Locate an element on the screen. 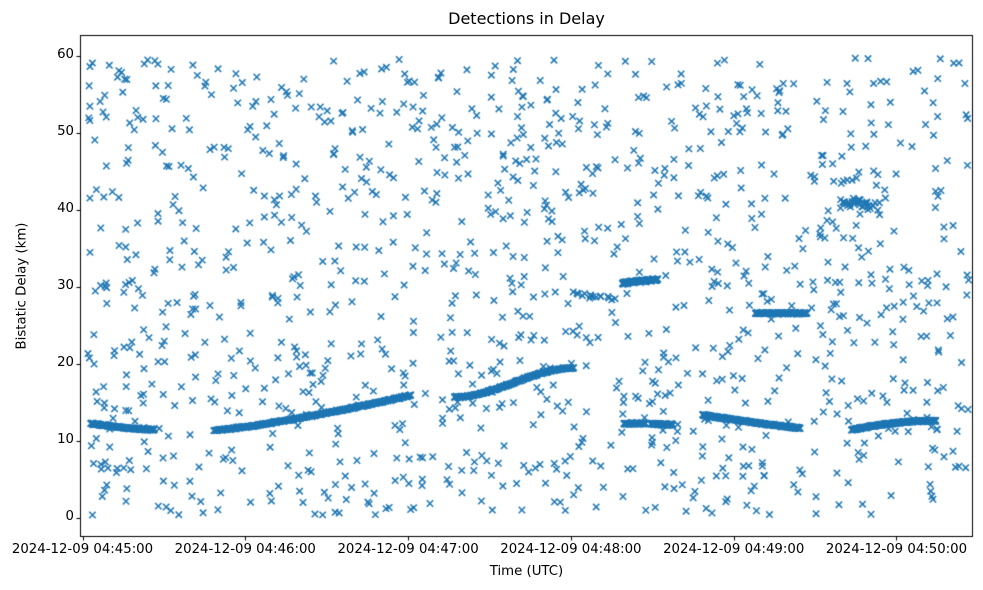  y-tick-label: 30 is located at coordinates (65, 285).